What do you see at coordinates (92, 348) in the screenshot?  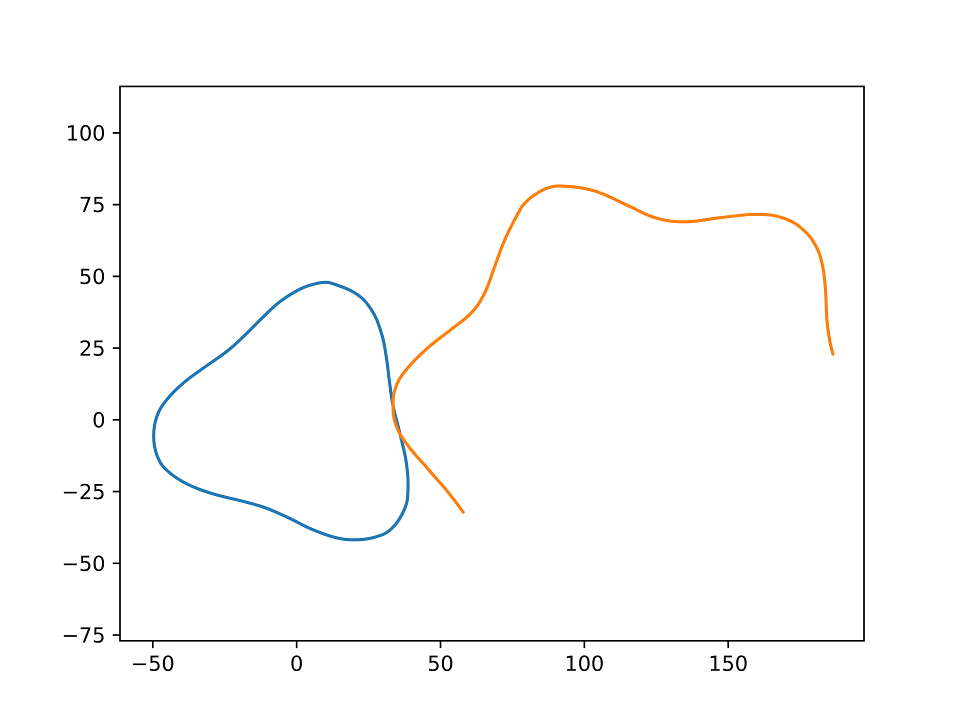 I see `y-tick-label: 25` at bounding box center [92, 348].